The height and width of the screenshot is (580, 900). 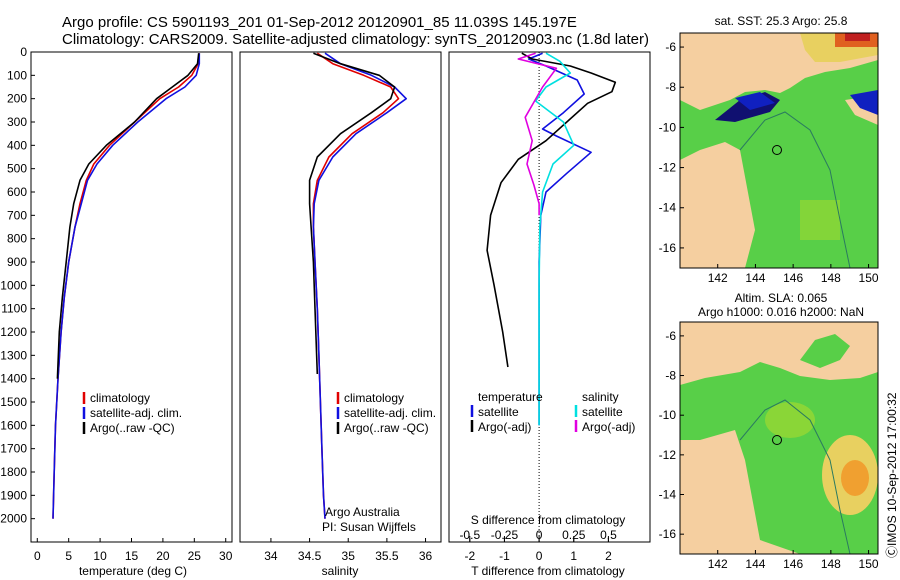 I want to click on temperature-x-tick-label: 20, so click(x=163, y=556).